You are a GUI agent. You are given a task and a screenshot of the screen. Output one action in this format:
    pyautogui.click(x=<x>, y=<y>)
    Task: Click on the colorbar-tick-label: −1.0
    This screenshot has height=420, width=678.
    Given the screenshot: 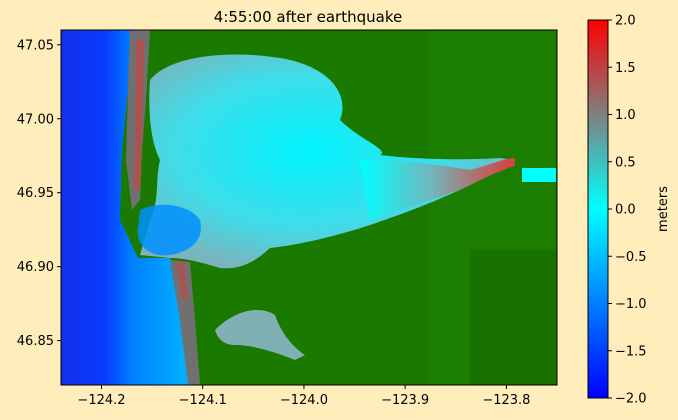 What is the action you would take?
    pyautogui.click(x=631, y=304)
    